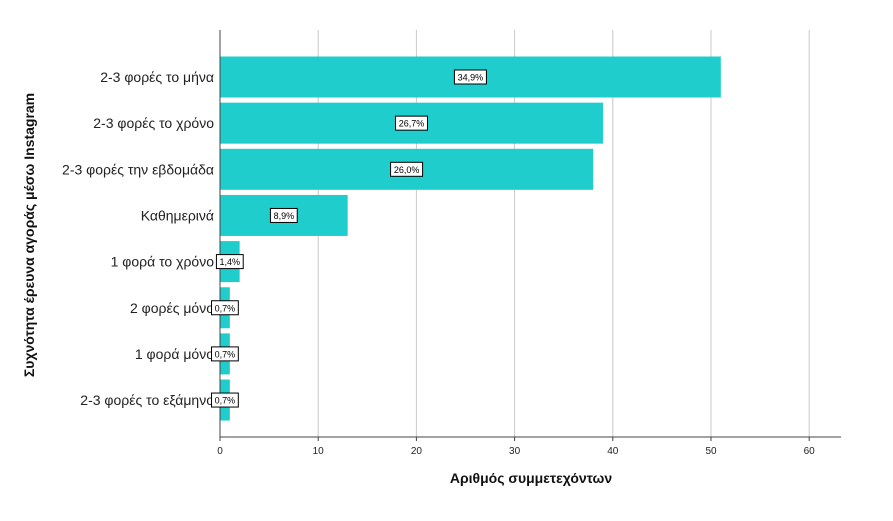 This screenshot has width=893, height=521. I want to click on data-label: 8,9%, so click(284, 216).